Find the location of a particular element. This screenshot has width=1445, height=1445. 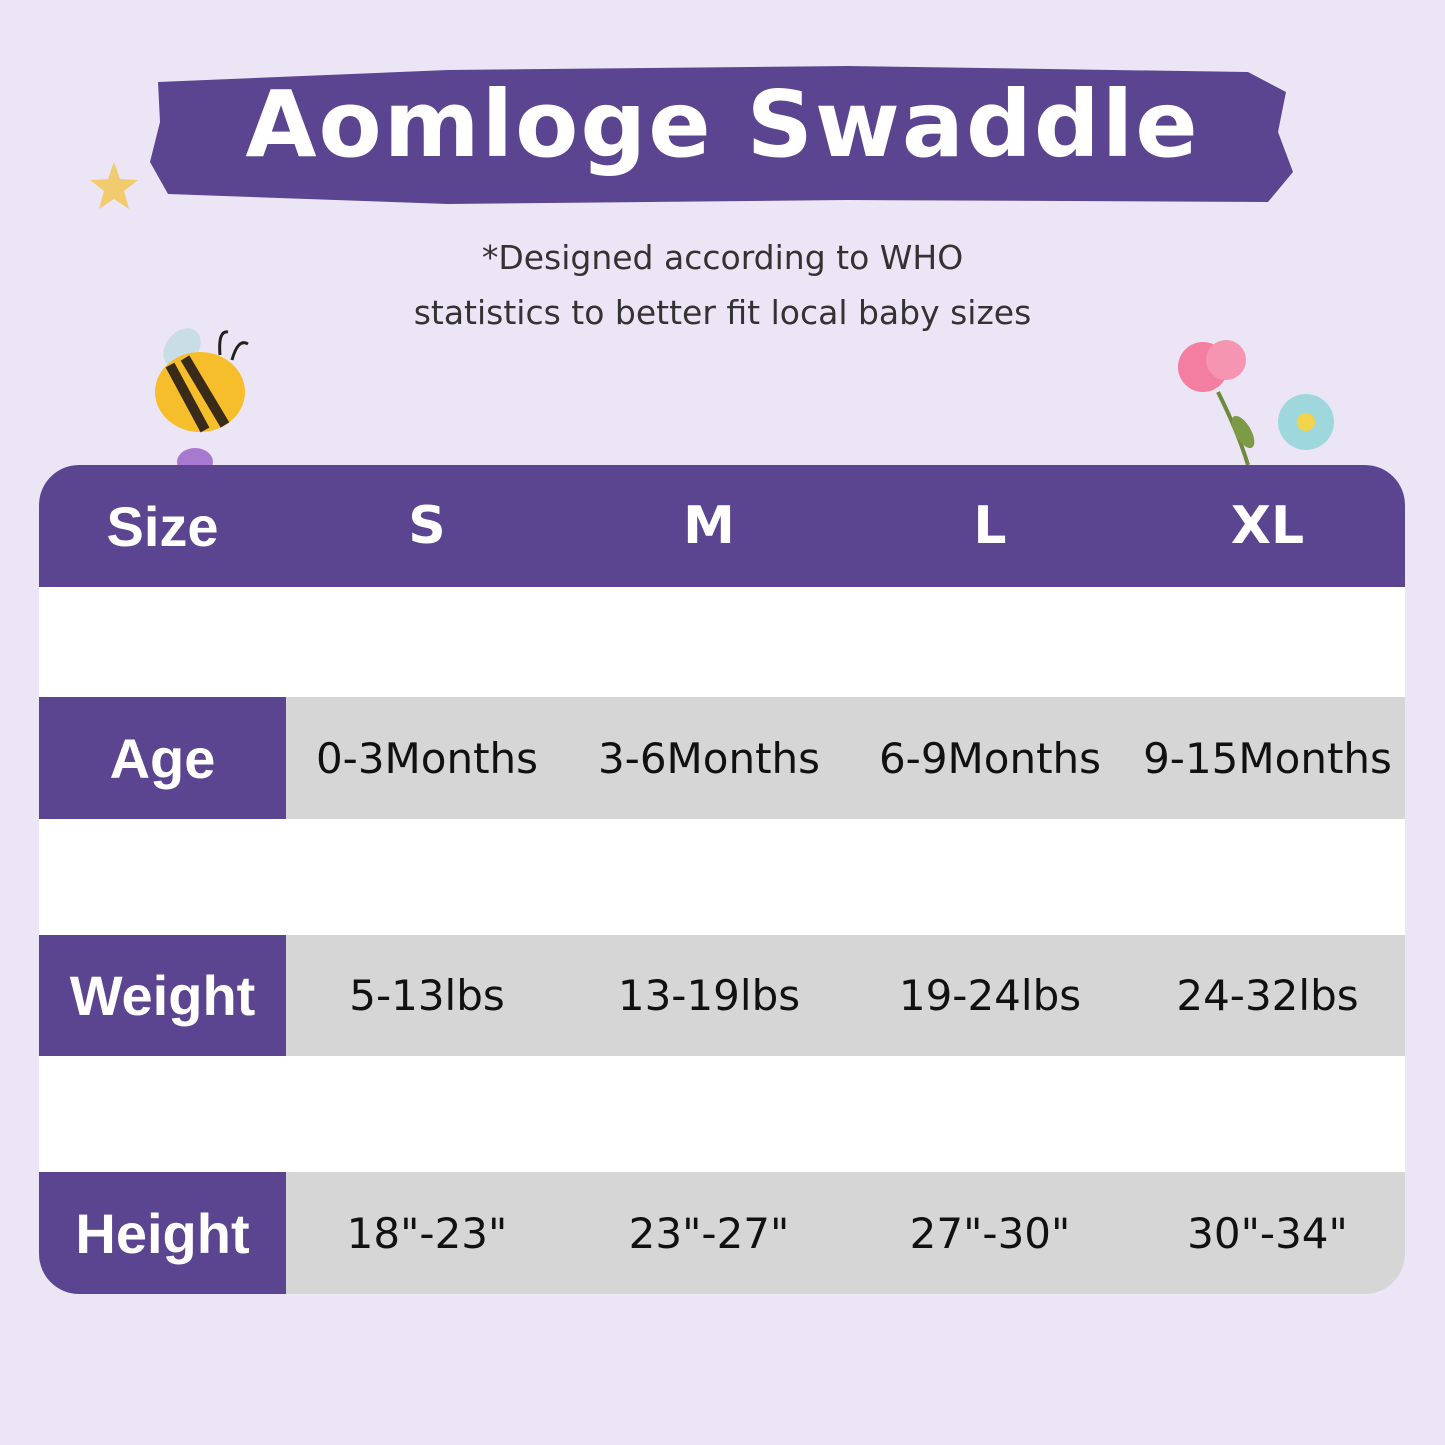

bee-icon is located at coordinates (202, 402).